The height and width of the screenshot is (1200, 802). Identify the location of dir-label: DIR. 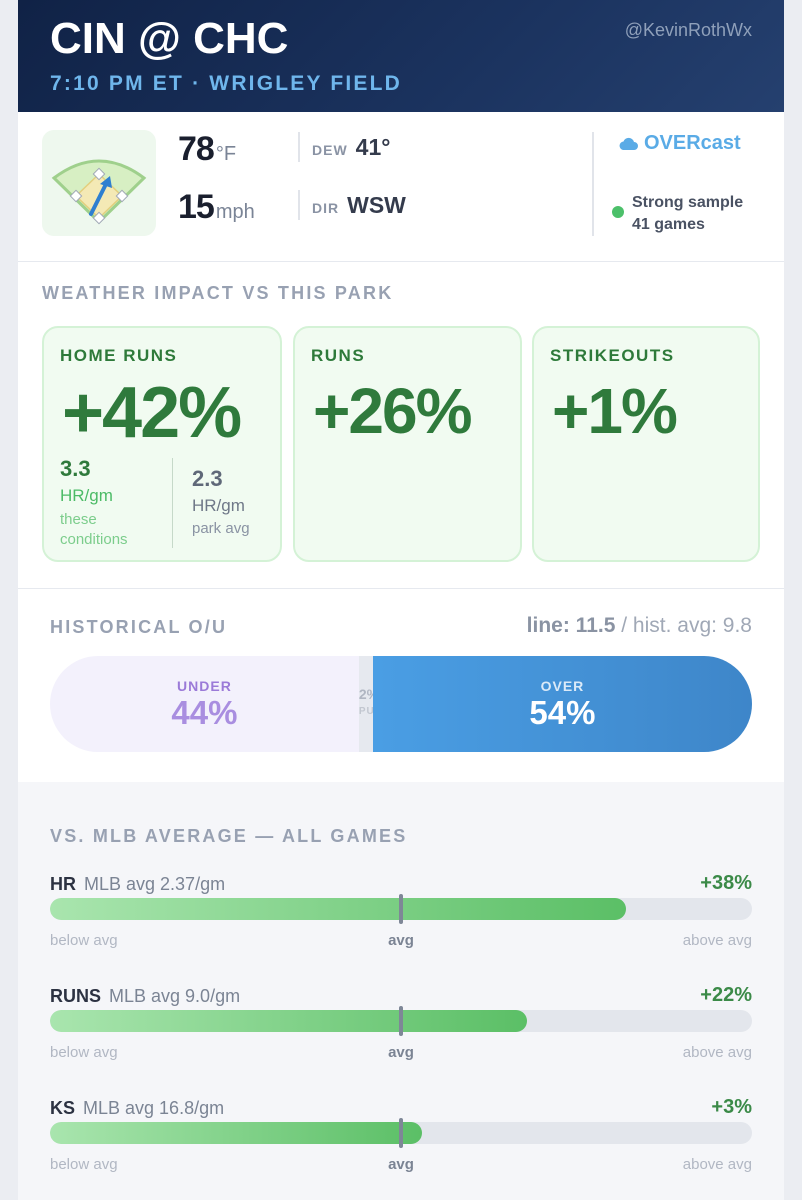
(326, 208).